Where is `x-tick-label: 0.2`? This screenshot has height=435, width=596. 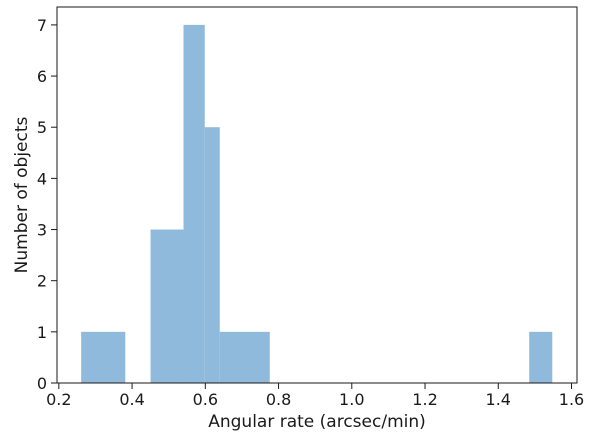
x-tick-label: 0.2 is located at coordinates (58, 399).